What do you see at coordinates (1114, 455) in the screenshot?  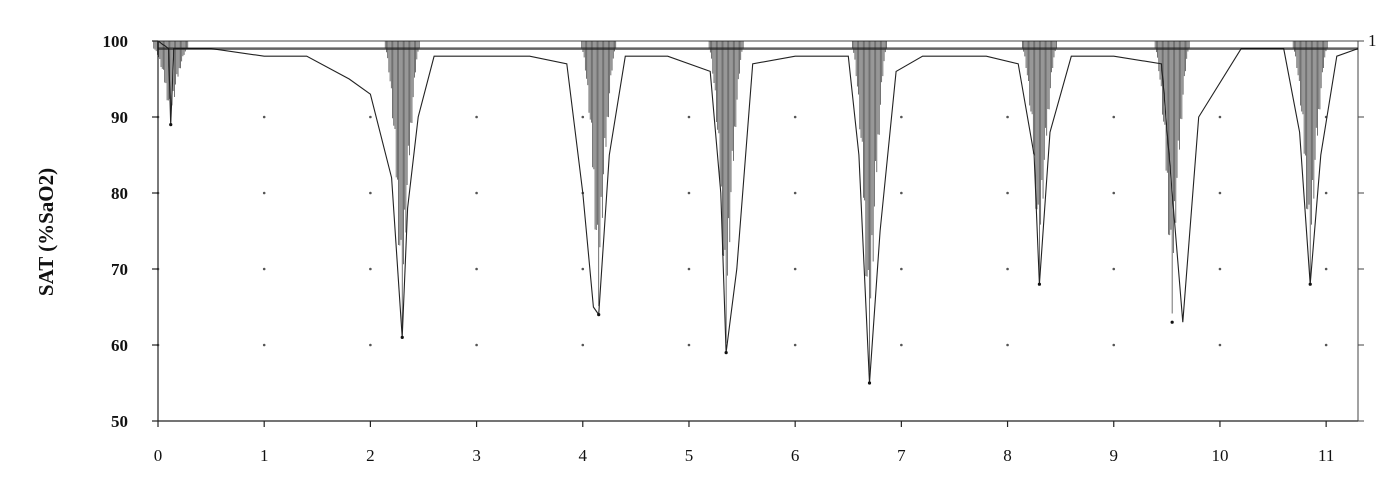 I see `x-tick-label: 9` at bounding box center [1114, 455].